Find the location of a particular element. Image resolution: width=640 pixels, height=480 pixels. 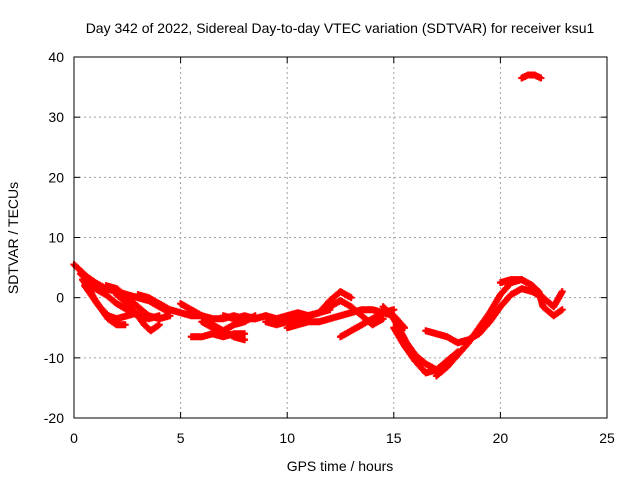

x-tick-label: 10 is located at coordinates (287, 438).